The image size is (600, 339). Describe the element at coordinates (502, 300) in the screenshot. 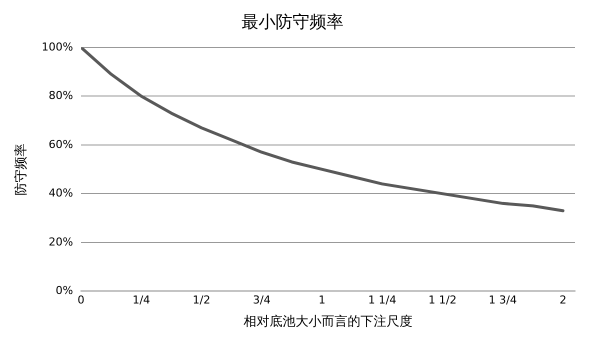

I see `x-tick-label: 1 3/4` at that location.